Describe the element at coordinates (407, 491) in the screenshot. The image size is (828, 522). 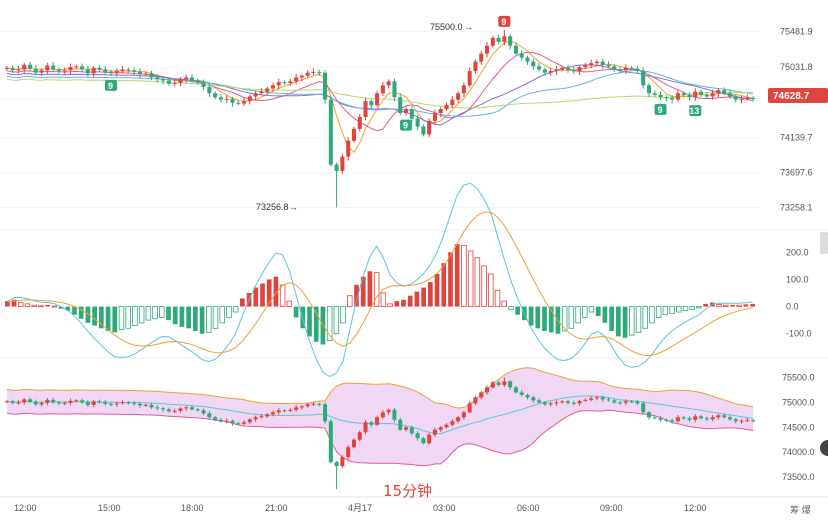
I see `timeframe-label: 15分钟` at that location.